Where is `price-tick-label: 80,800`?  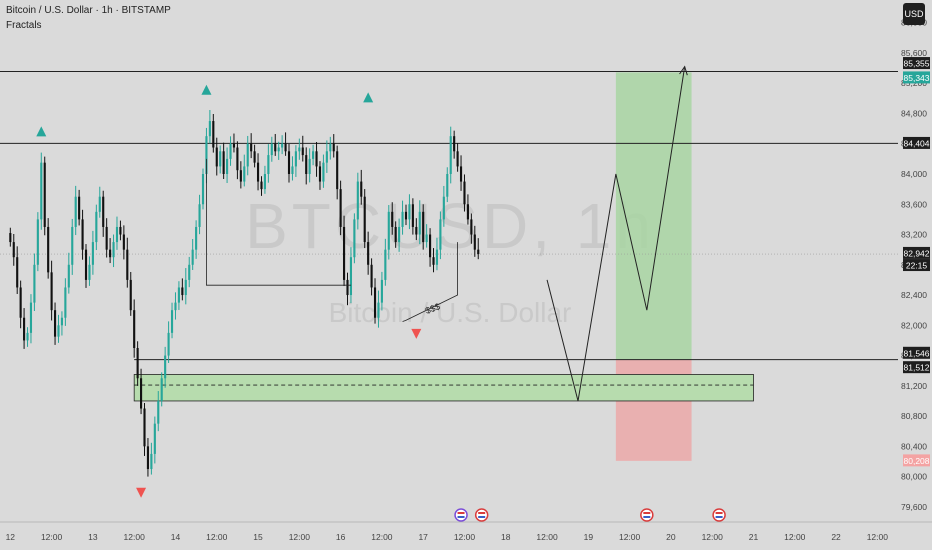 price-tick-label: 80,800 is located at coordinates (914, 416).